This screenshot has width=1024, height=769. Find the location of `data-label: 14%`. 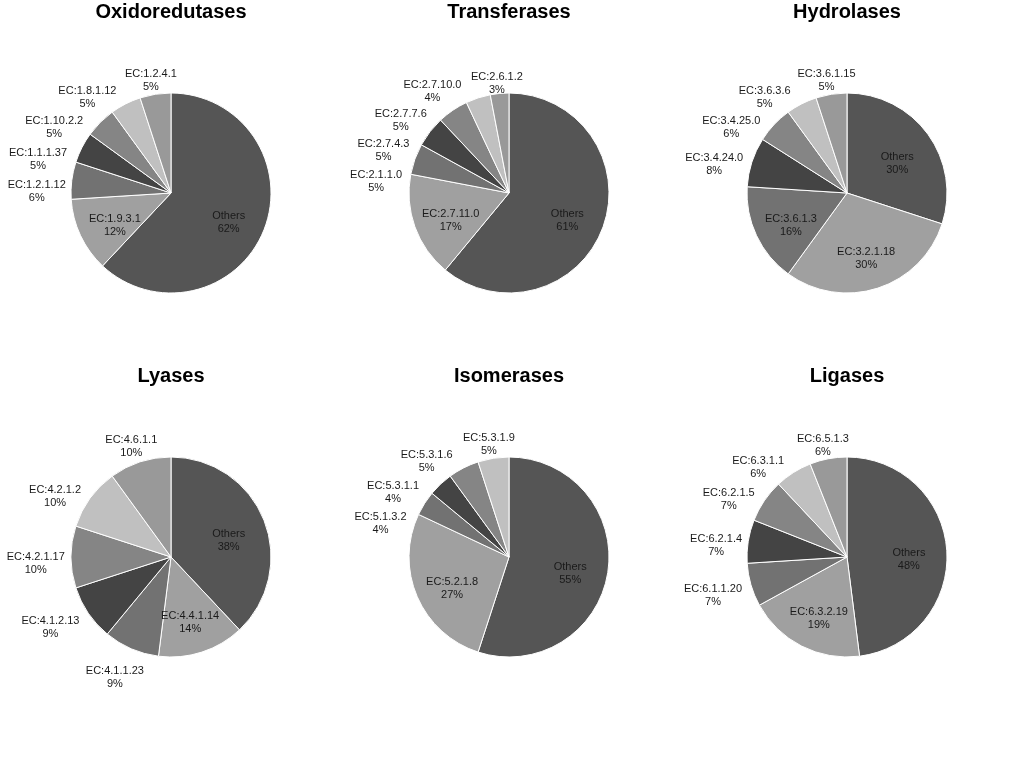

data-label: 14% is located at coordinates (190, 627).